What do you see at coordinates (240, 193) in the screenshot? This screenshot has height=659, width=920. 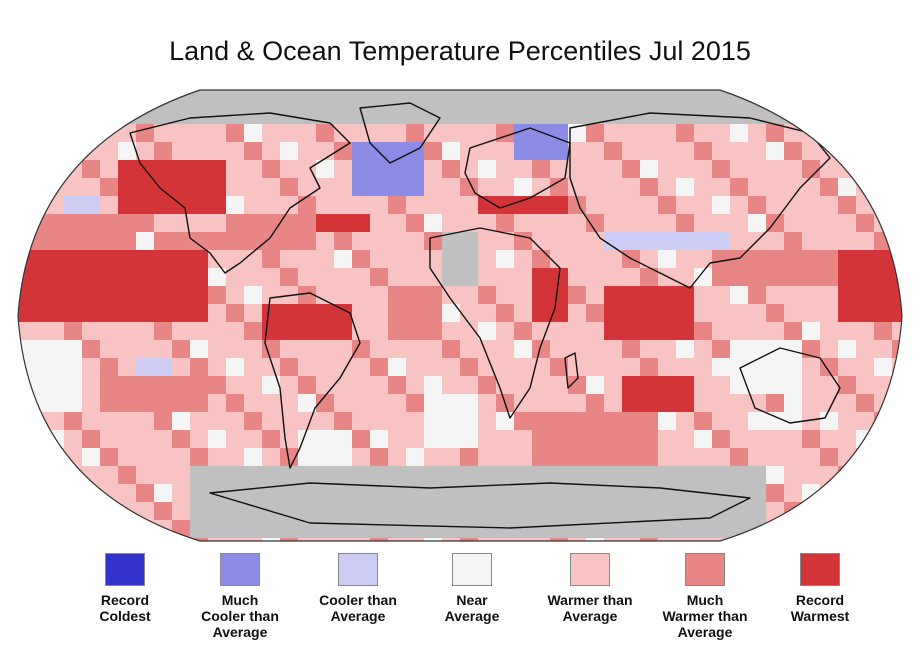 I see `north-america-coastline` at bounding box center [240, 193].